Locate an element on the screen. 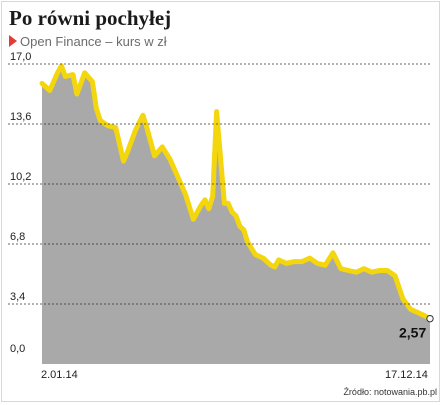 Image resolution: width=443 pixels, height=405 pixels. chart-subtitle: Open Finance – kurs w zł is located at coordinates (88, 41).